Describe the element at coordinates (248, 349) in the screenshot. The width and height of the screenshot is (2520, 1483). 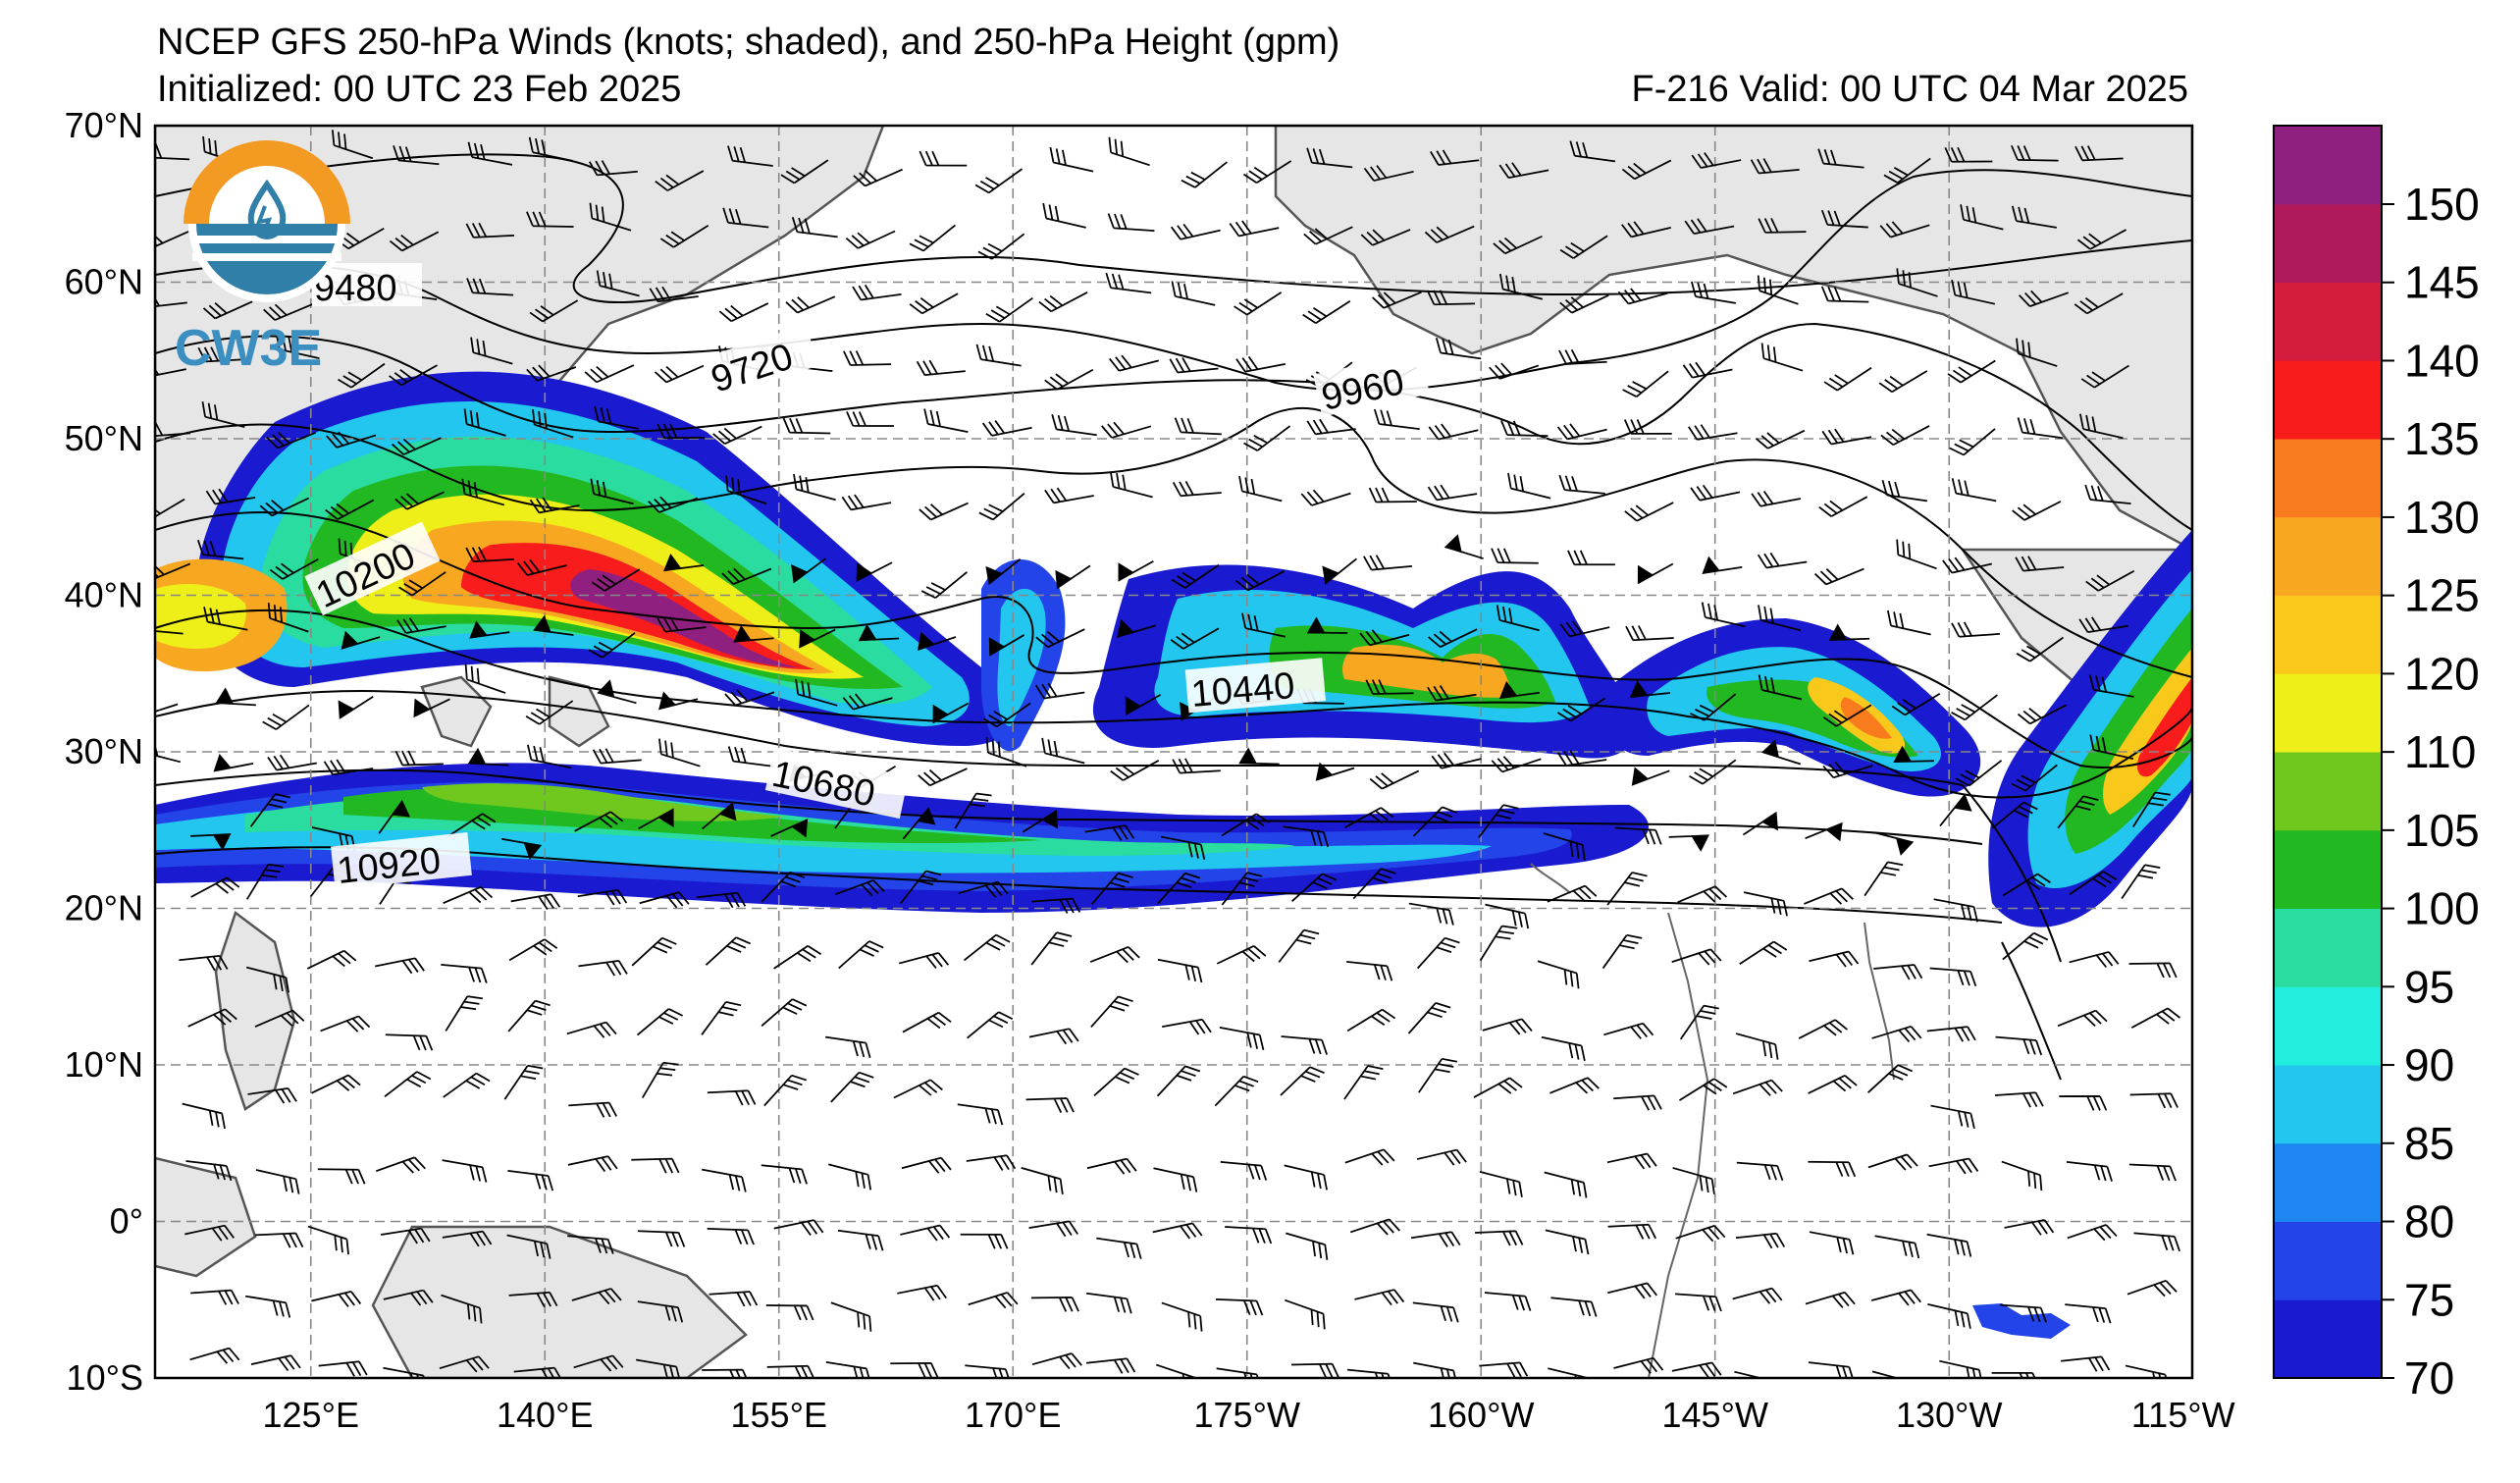
I see `logo-text: CW3E` at that location.